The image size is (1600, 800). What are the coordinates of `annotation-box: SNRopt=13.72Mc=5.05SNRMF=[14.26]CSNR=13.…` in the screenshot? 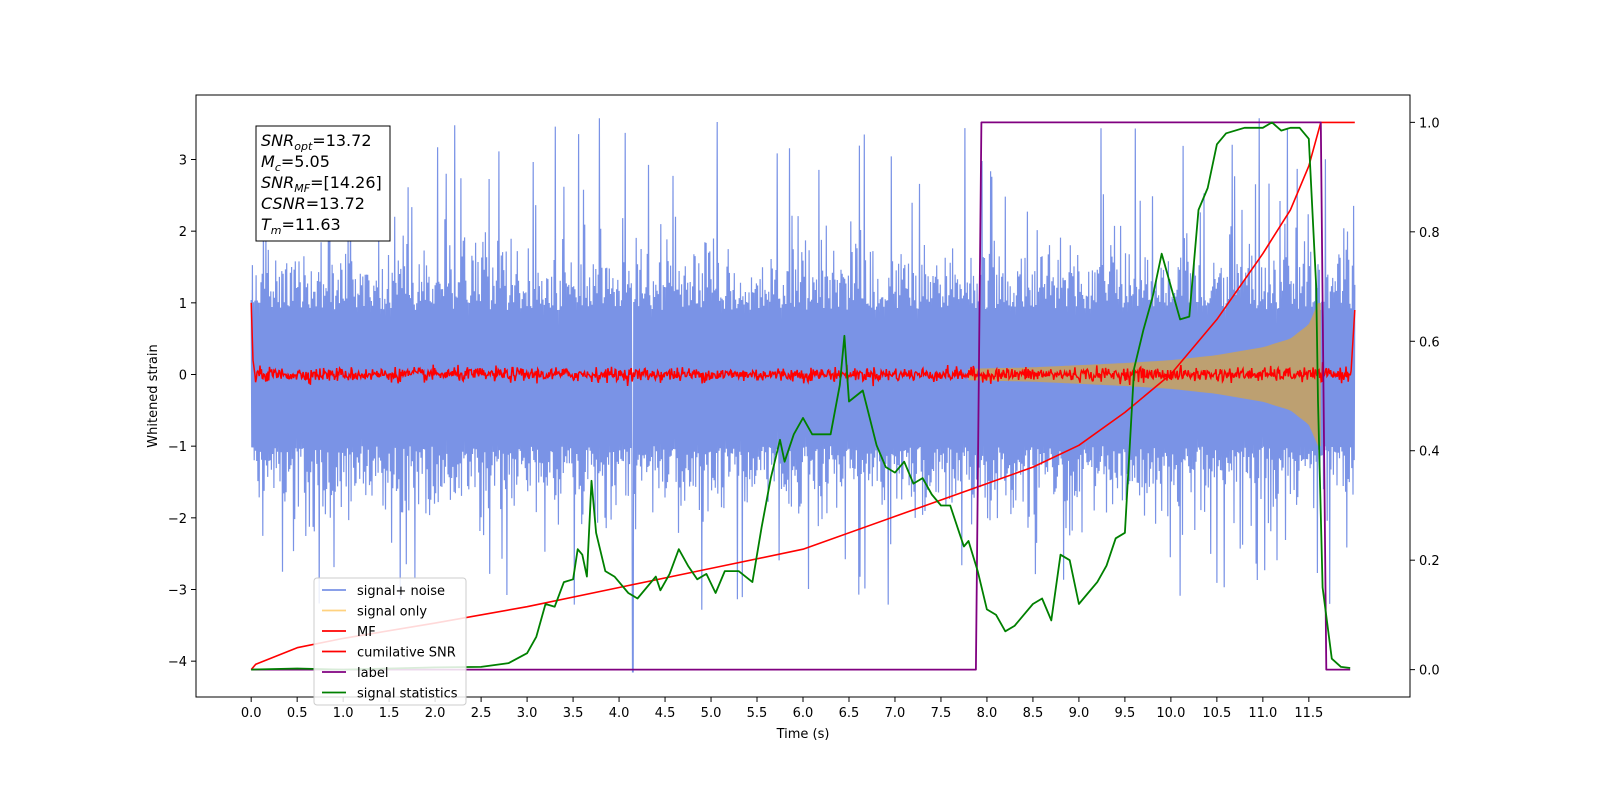 It's located at (323, 183).